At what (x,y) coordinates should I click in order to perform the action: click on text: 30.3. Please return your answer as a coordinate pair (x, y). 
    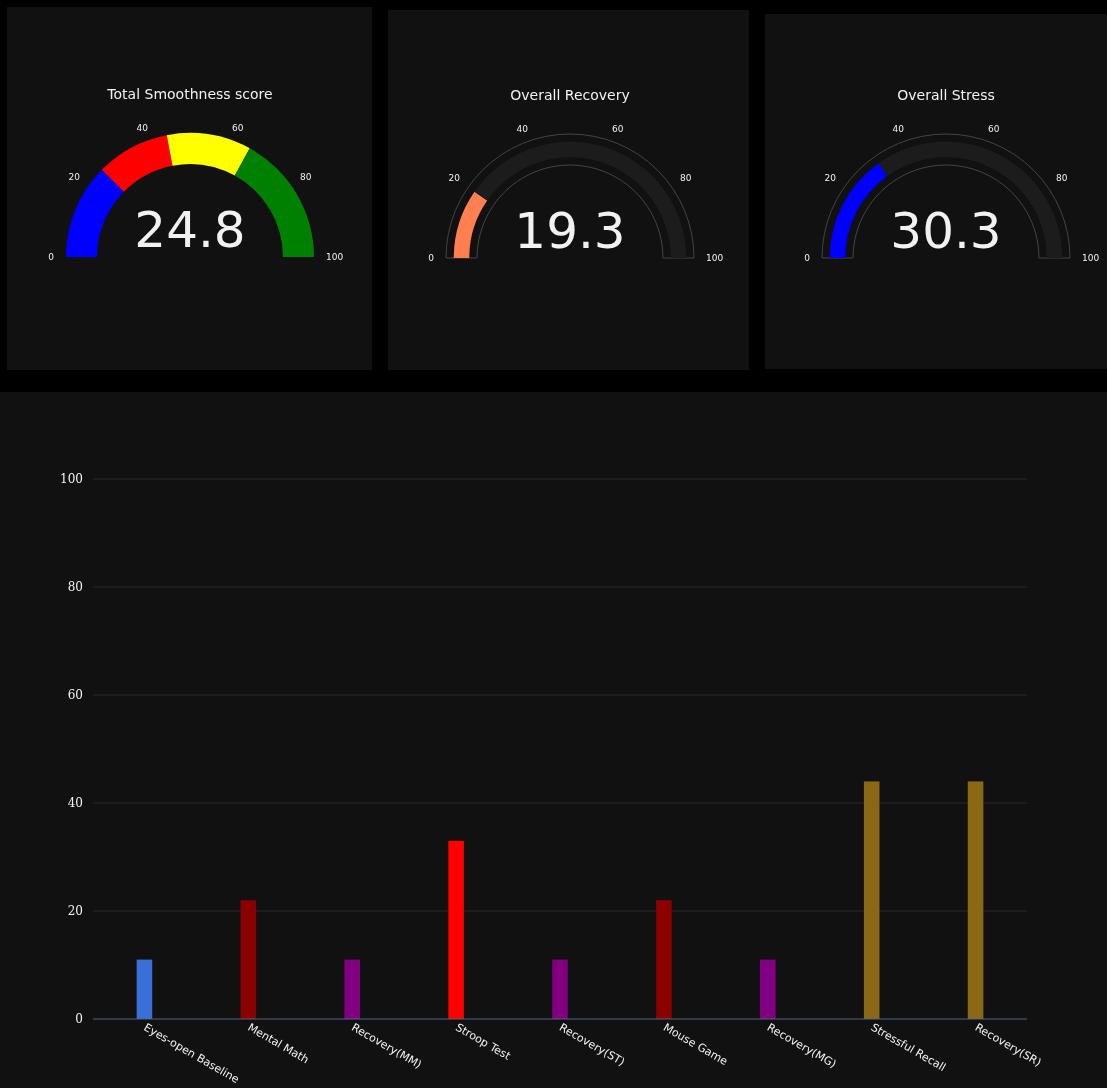
    Looking at the image, I should click on (946, 231).